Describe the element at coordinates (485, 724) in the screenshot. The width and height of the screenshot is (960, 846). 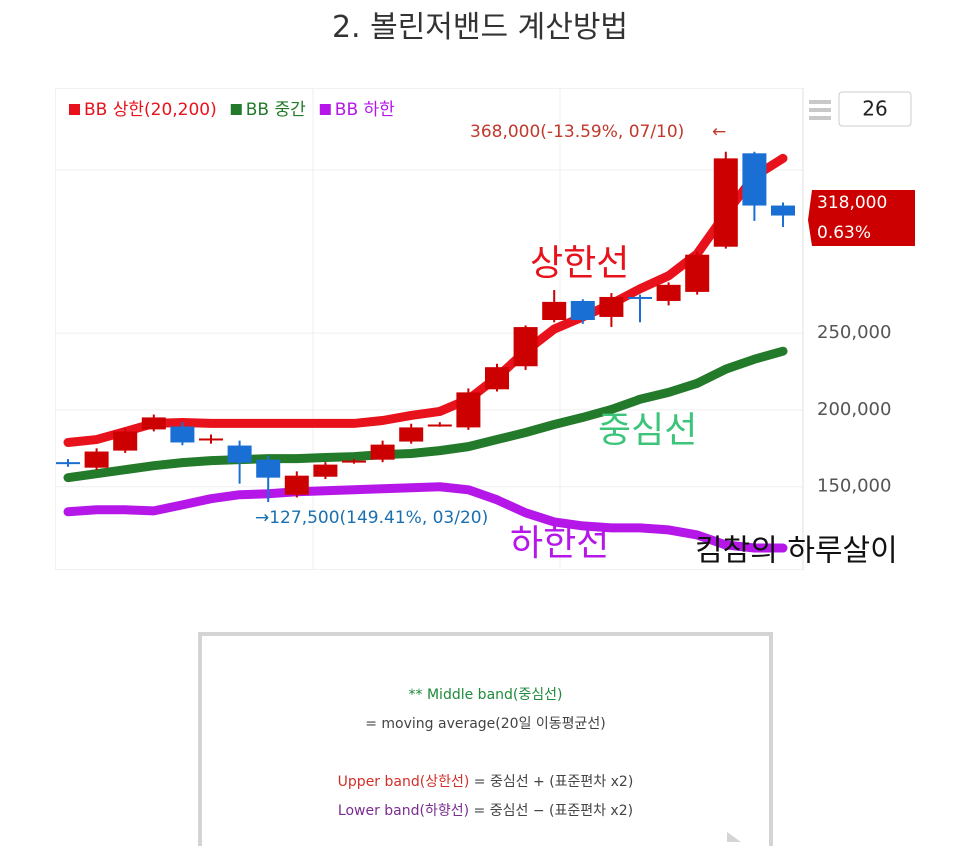
I see `middle-formula: = moving average(20일 이동평균선)` at that location.